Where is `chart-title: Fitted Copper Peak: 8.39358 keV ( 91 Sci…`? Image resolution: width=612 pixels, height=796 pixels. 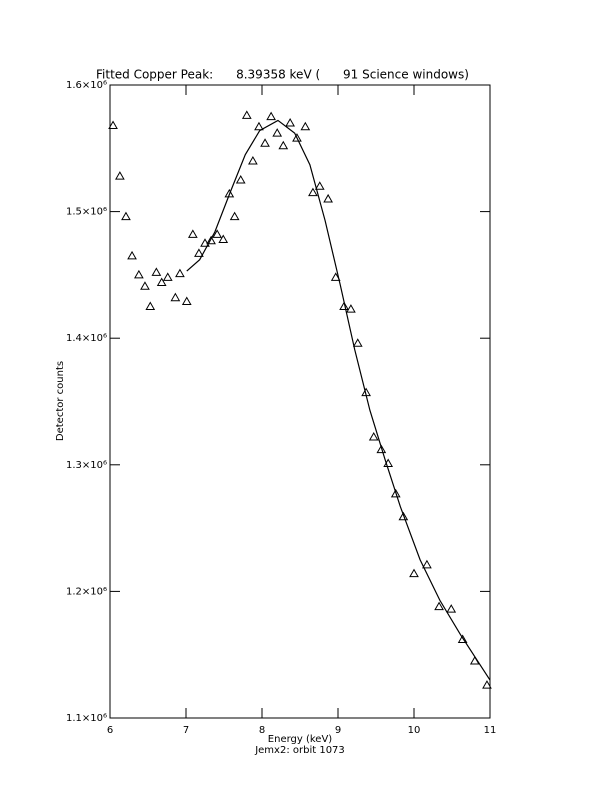
chart-title: Fitted Copper Peak: 8.39358 keV ( 91 Sci… is located at coordinates (282, 75).